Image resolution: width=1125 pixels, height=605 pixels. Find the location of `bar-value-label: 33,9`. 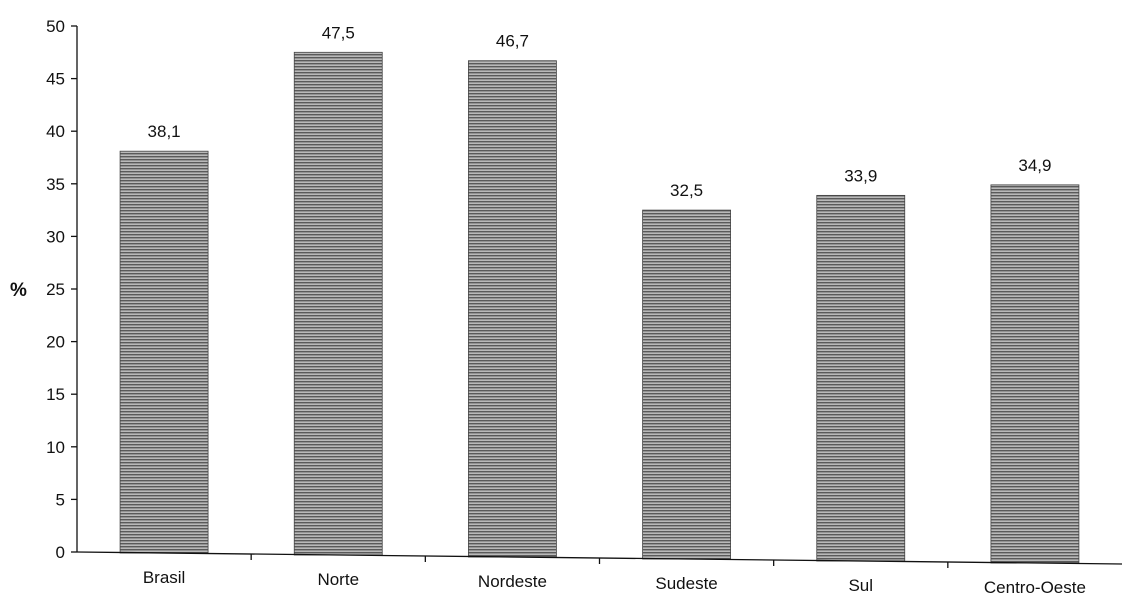

bar-value-label: 33,9 is located at coordinates (860, 175).